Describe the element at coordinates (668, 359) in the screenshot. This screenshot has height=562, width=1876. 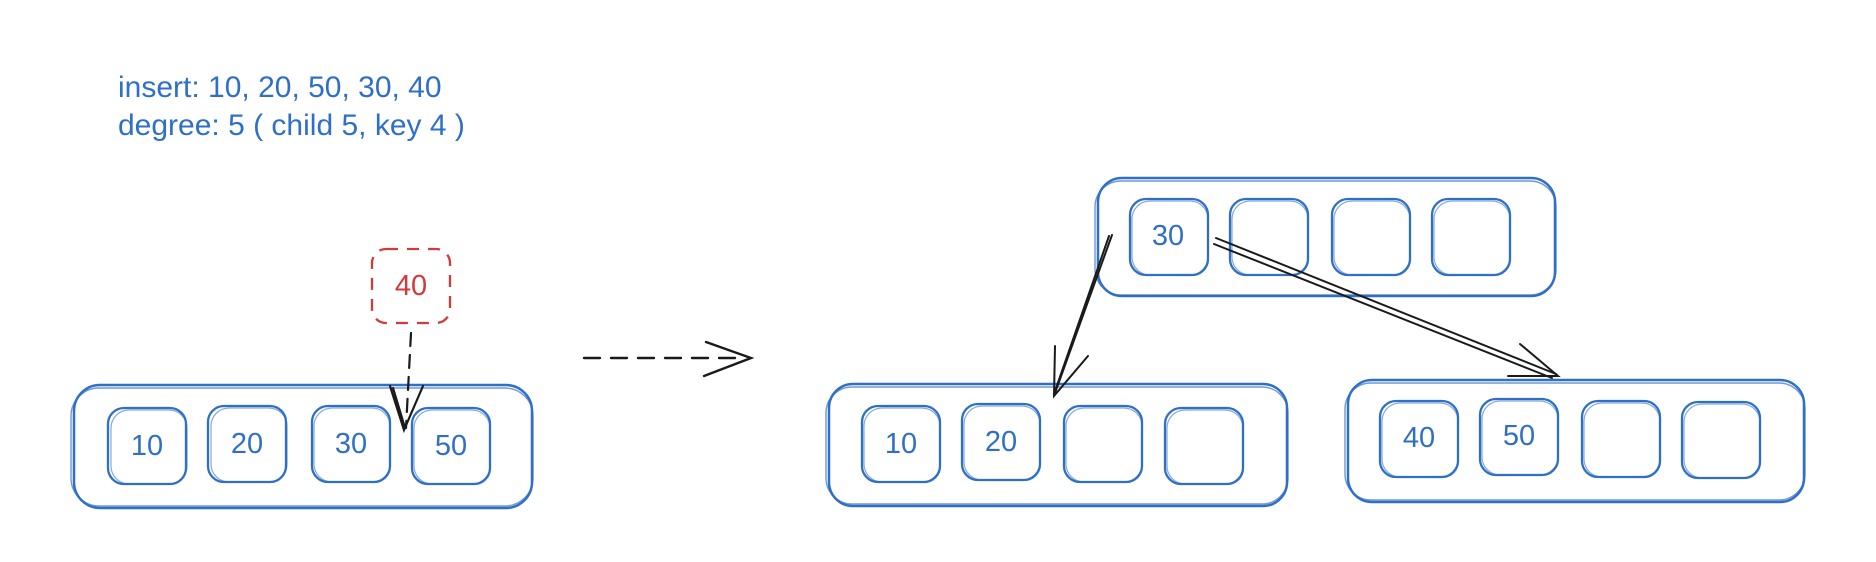
I see `transition-arrow` at that location.